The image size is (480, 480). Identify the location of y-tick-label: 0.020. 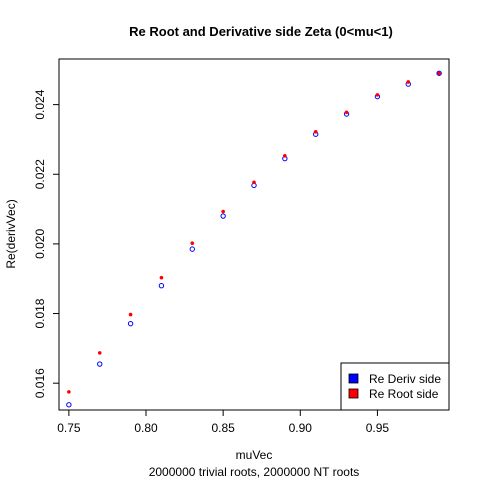
(40, 244).